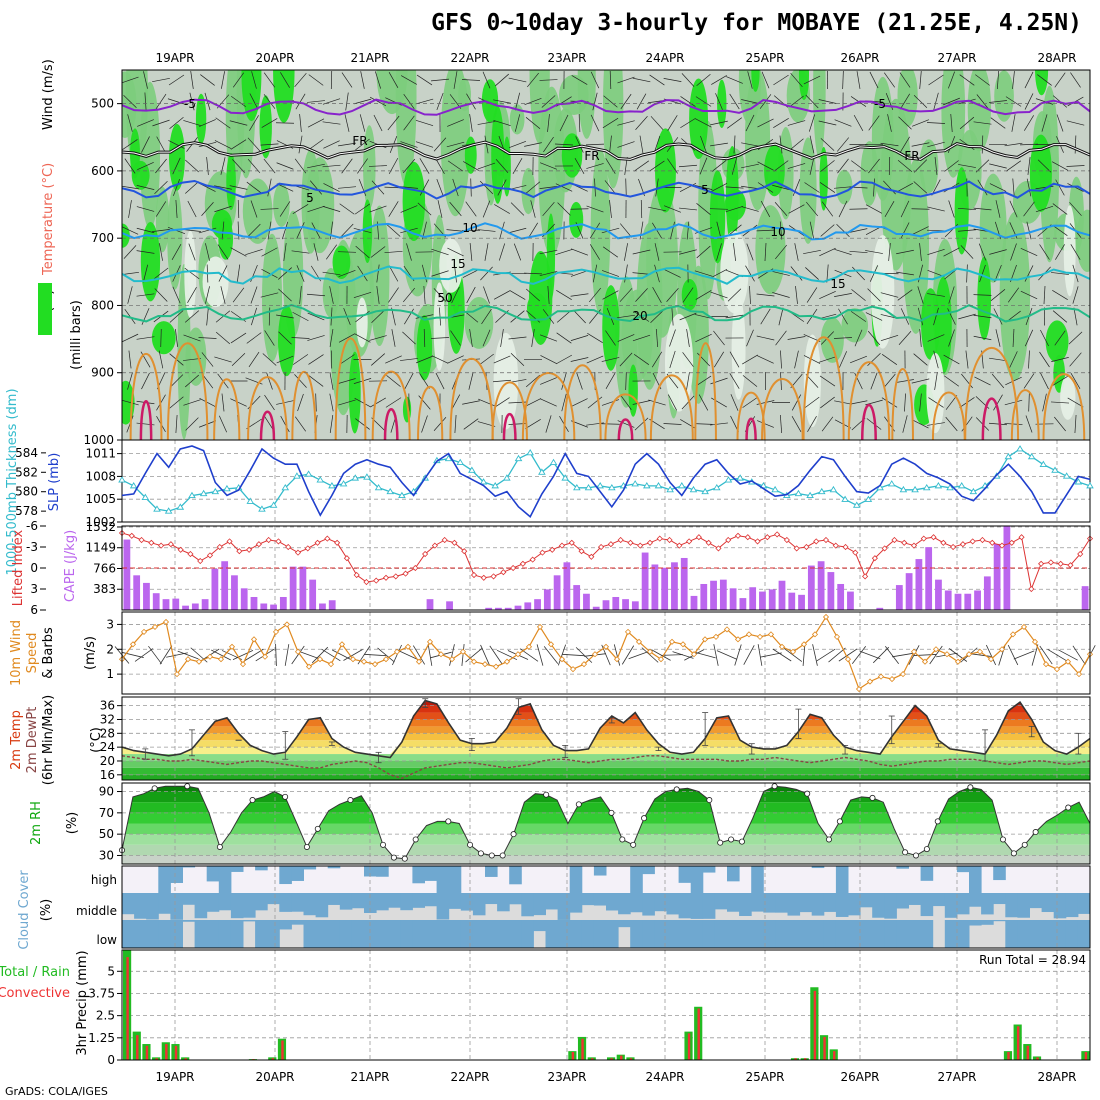  I want to click on temp-warm-band, so click(606, 737).